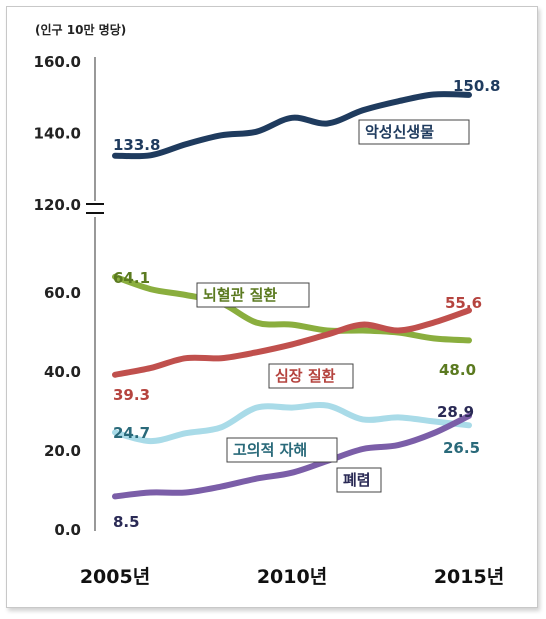 The width and height of the screenshot is (546, 619). Describe the element at coordinates (463, 303) in the screenshot. I see `data-label-end: 55.6` at that location.